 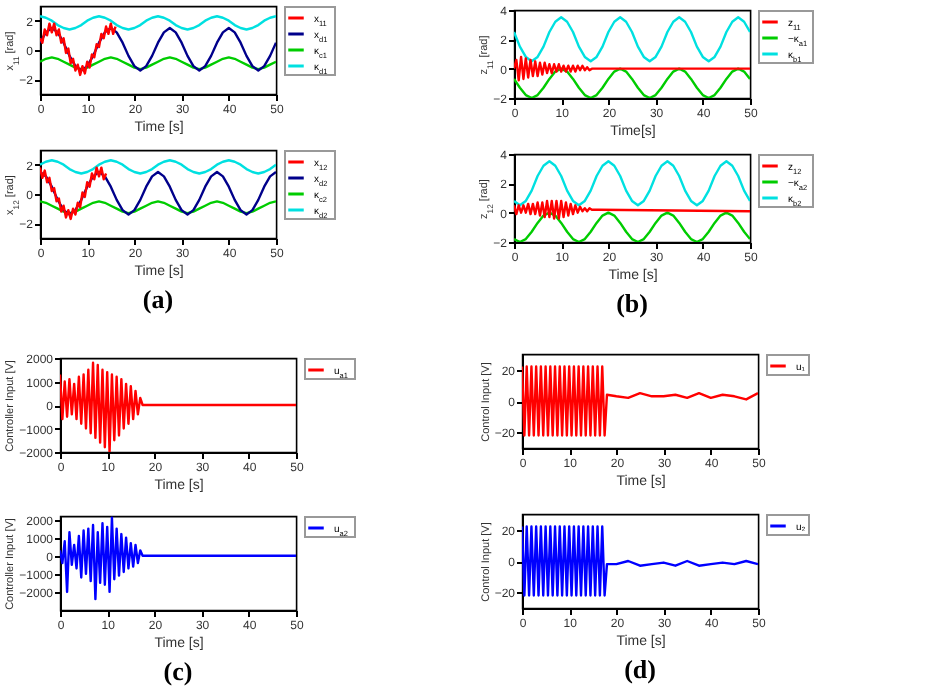 I want to click on text: (c), so click(x=178, y=671).